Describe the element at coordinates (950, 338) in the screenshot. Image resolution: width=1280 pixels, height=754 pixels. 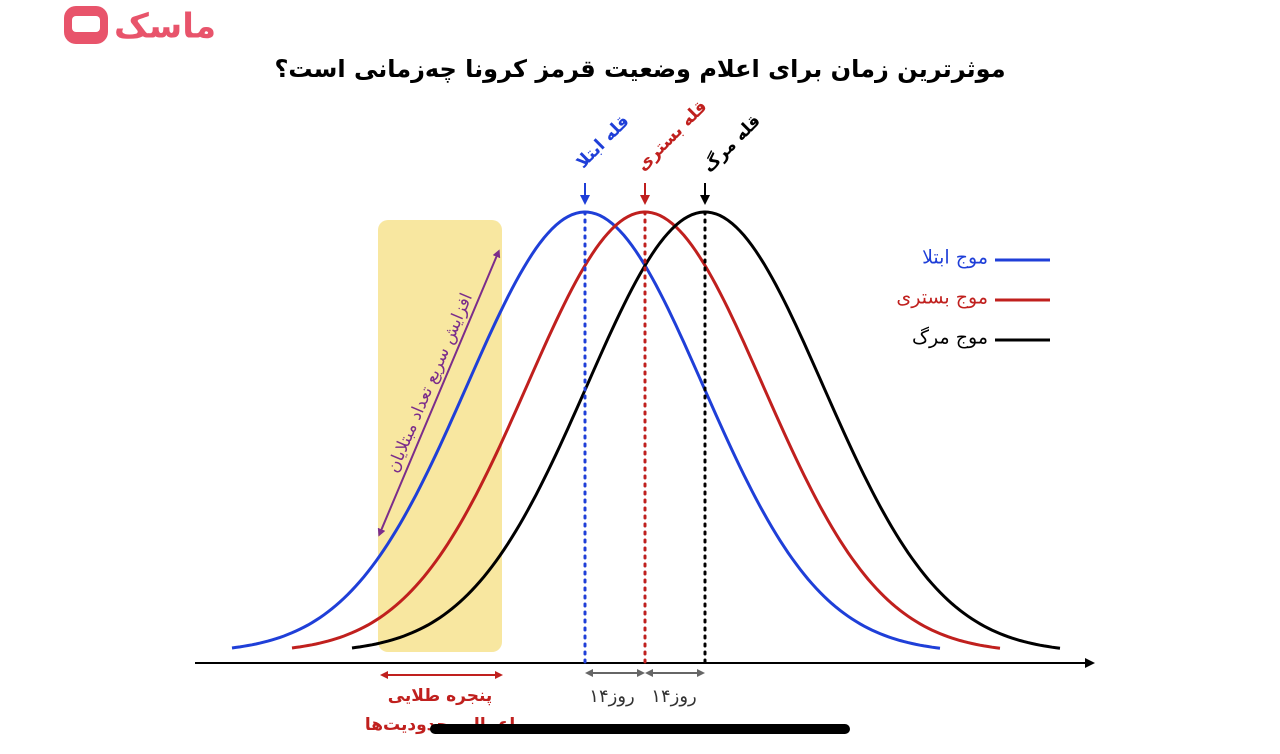
I see `legend-label: موج مرگ` at that location.